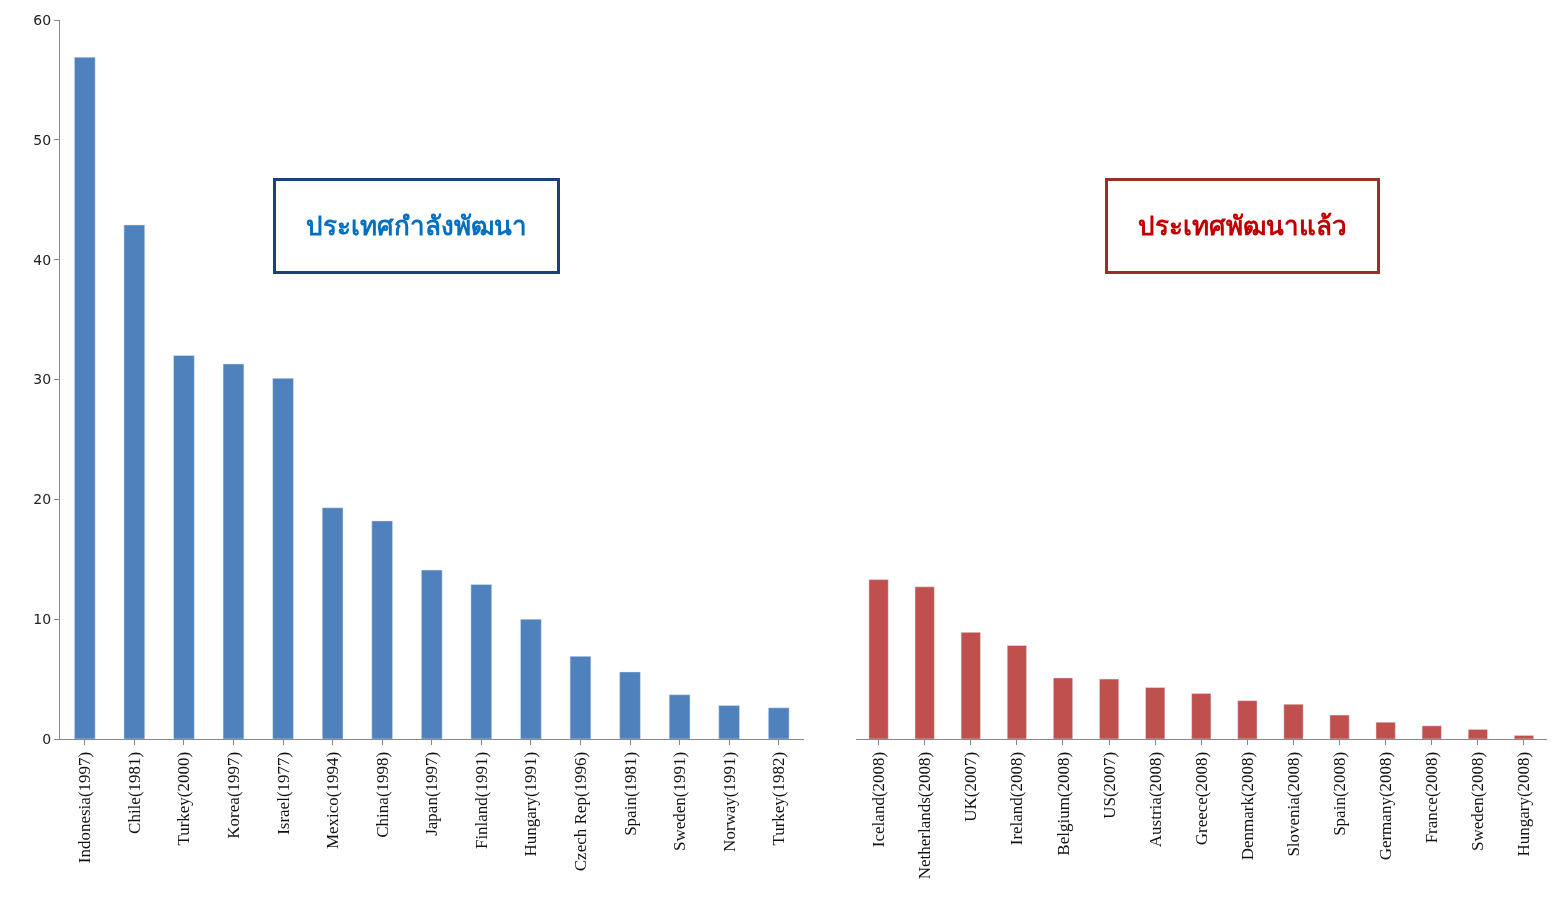  Describe the element at coordinates (42, 259) in the screenshot. I see `y-tick-label: 40` at that location.